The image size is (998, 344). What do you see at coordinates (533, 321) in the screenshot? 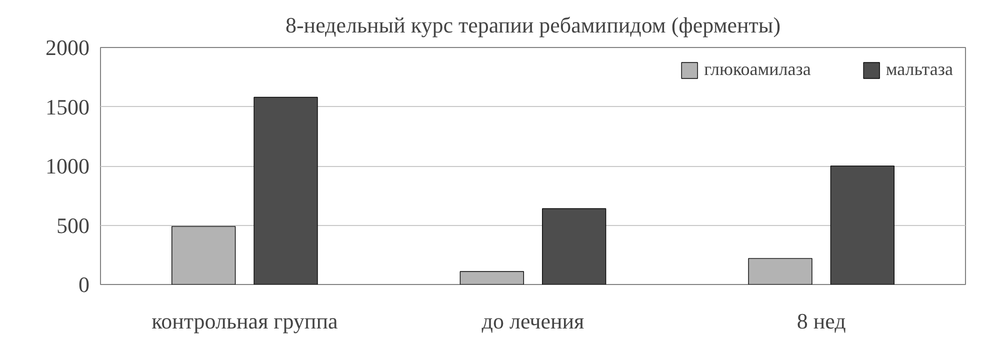
I see `x-tick-label: до лечения` at bounding box center [533, 321].